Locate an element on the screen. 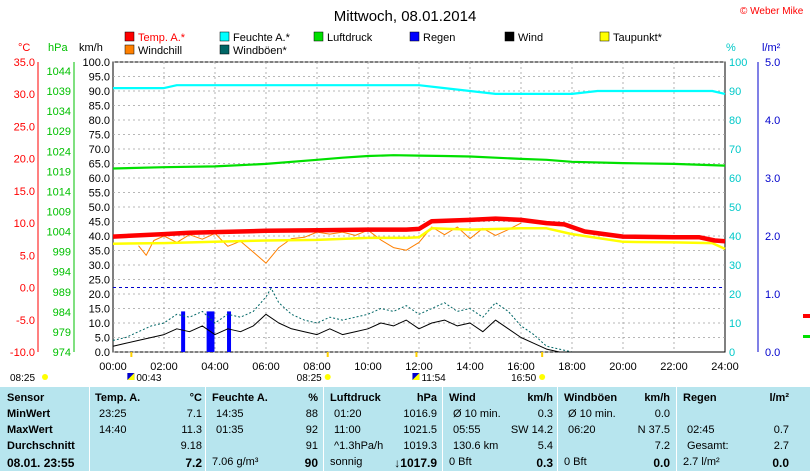 This screenshot has height=471, width=810. temp-tick-label: 15.0 is located at coordinates (24, 192).